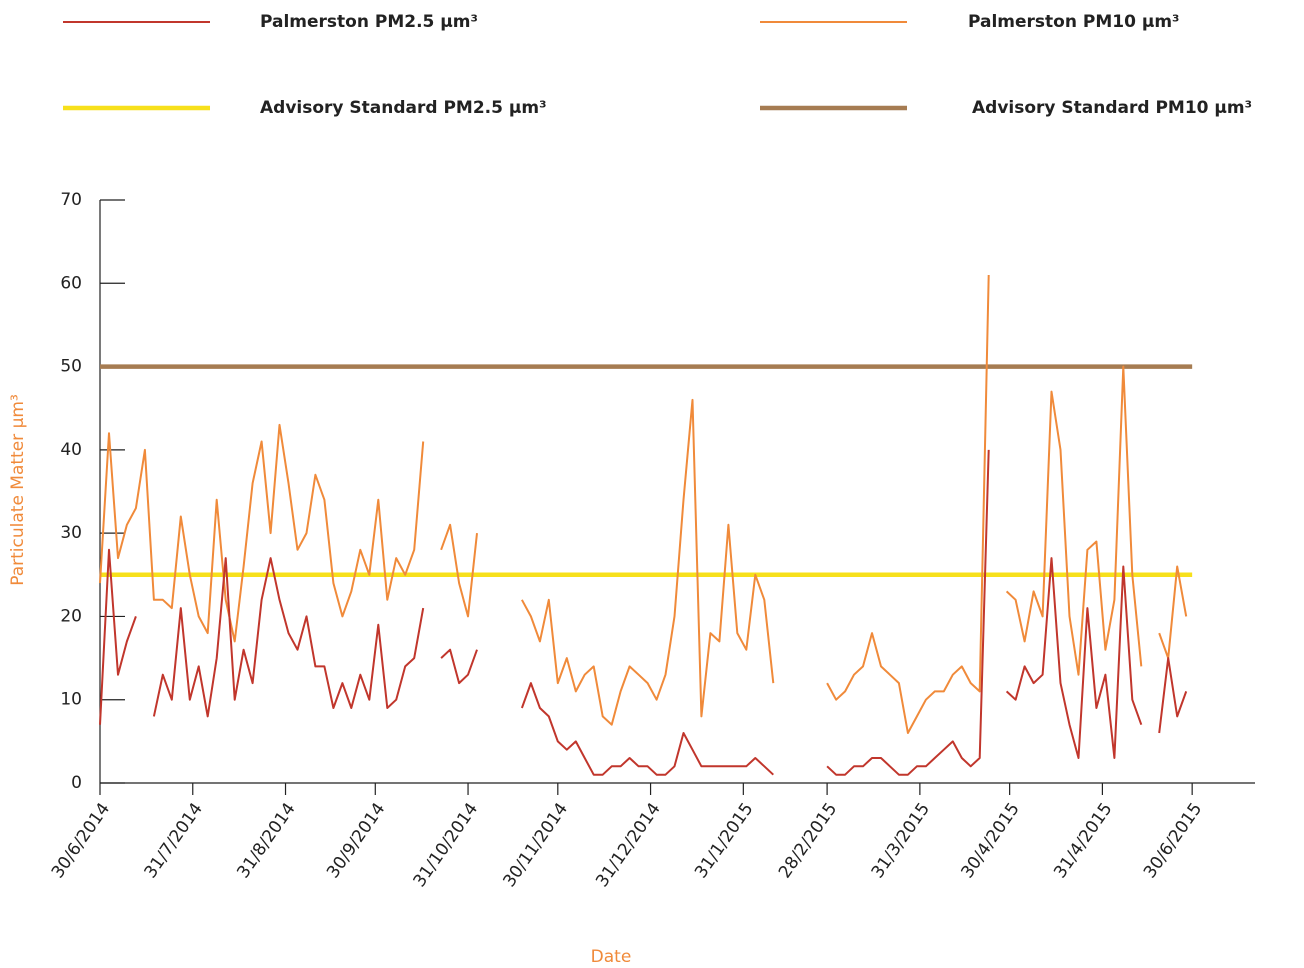  Describe the element at coordinates (1083, 840) in the screenshot. I see `x-tick-label: 31/4/2015` at that location.